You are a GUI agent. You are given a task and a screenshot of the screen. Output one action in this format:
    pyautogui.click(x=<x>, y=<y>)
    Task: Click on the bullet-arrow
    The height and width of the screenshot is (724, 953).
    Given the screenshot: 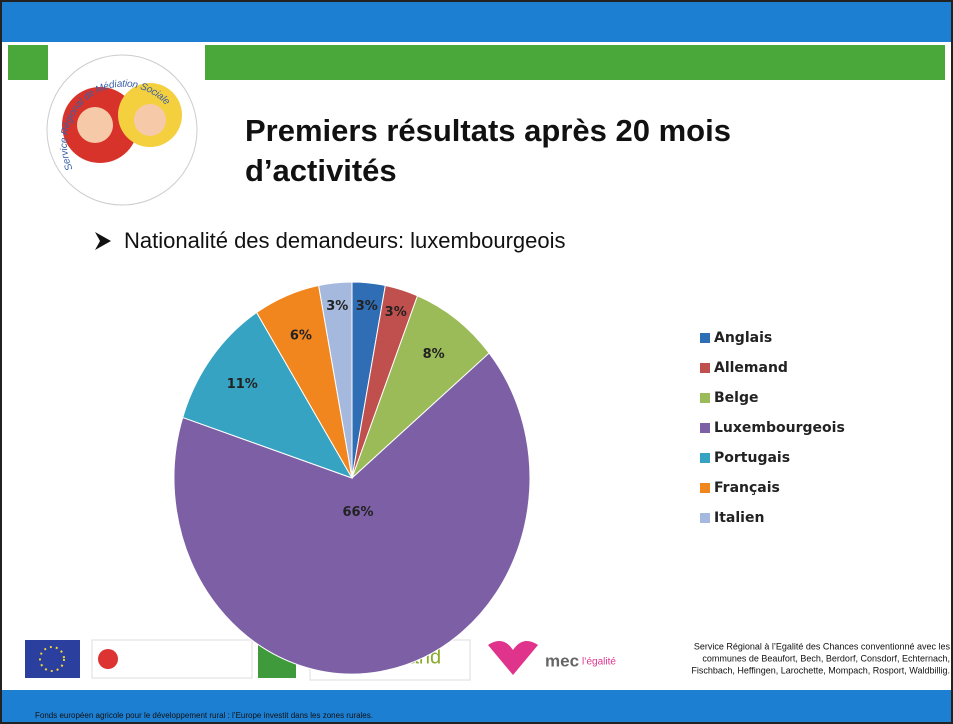 What is the action you would take?
    pyautogui.click(x=103, y=241)
    